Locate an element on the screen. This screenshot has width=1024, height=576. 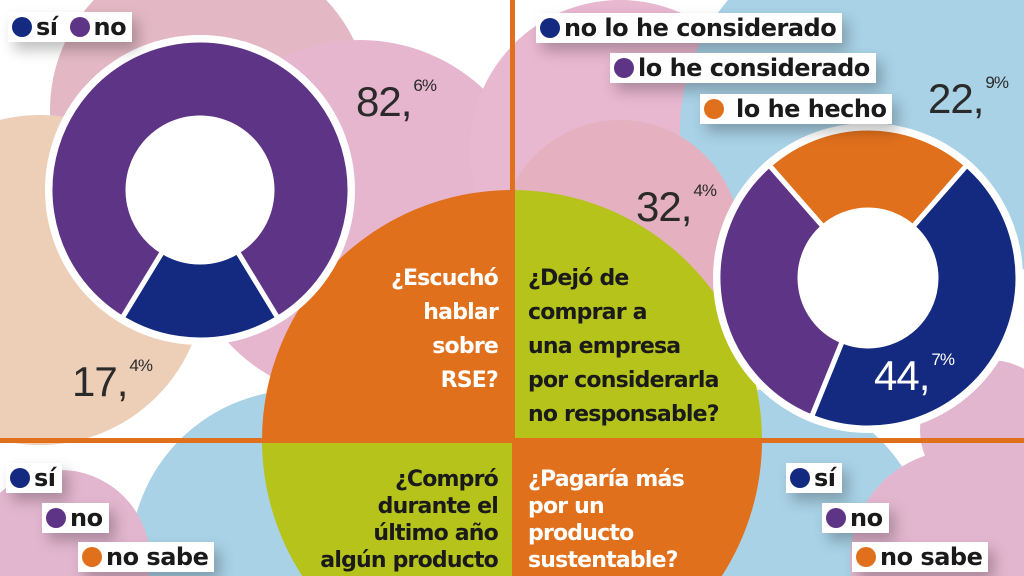
data-label-no-considerado-44-7: 44, 7% is located at coordinates (914, 374).